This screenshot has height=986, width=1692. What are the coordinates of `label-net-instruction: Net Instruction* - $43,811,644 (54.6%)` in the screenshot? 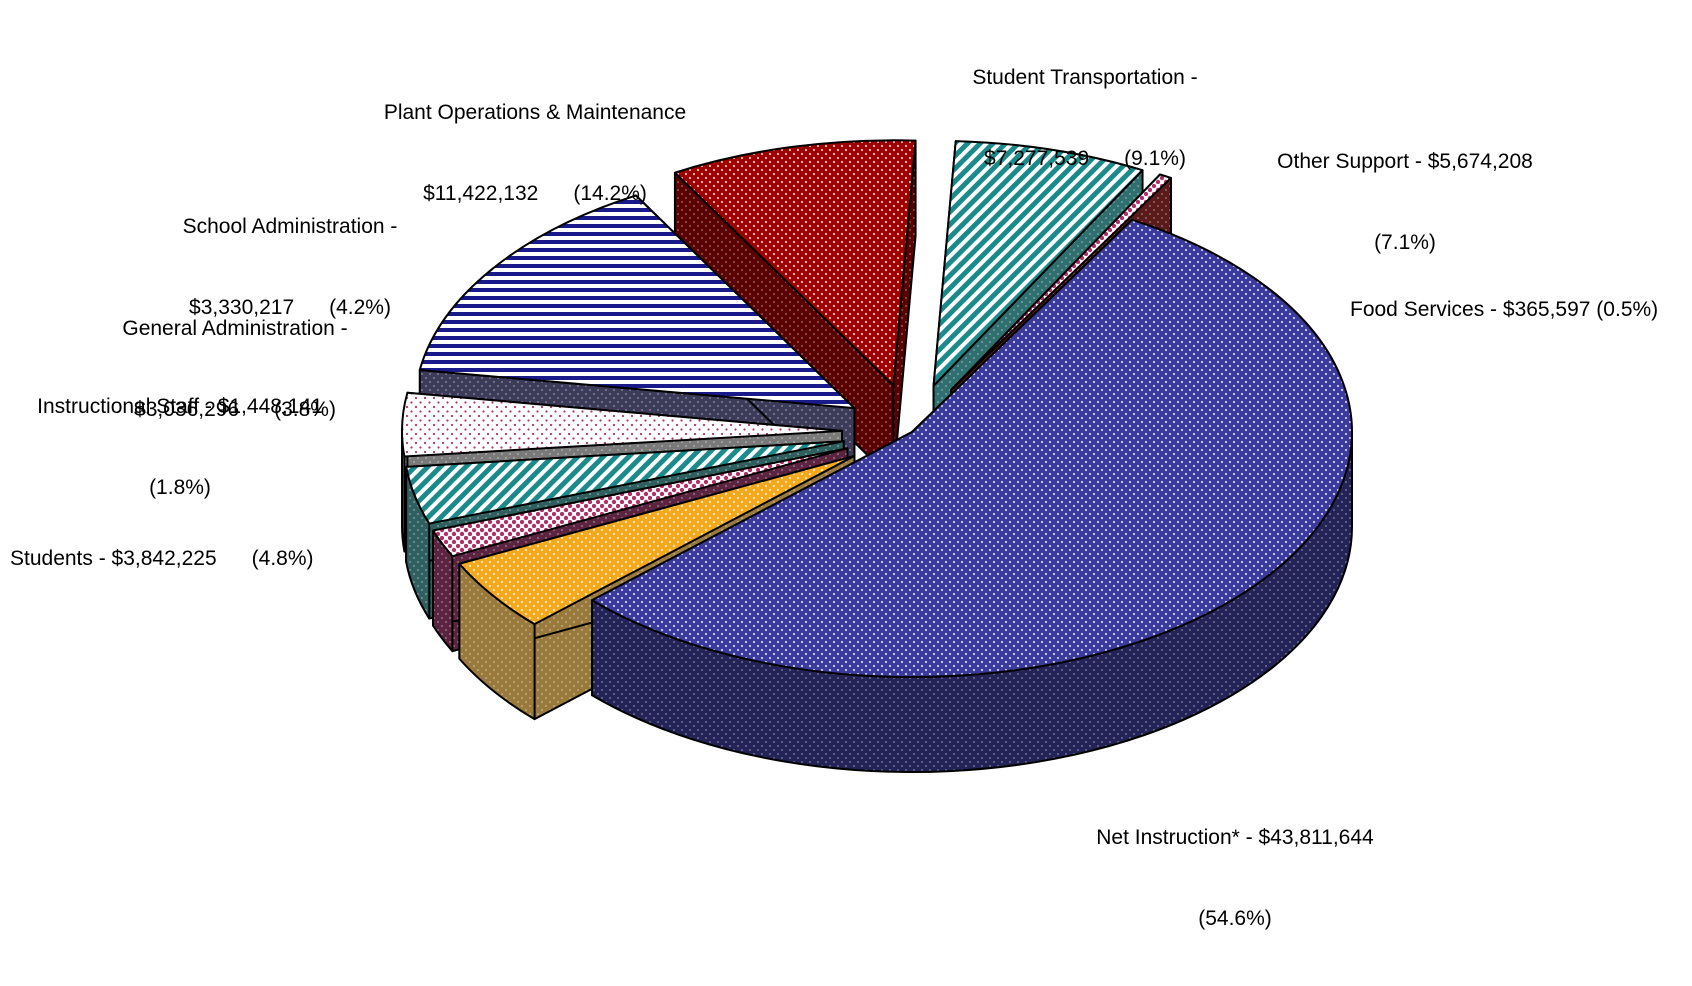 It's located at (1235, 878).